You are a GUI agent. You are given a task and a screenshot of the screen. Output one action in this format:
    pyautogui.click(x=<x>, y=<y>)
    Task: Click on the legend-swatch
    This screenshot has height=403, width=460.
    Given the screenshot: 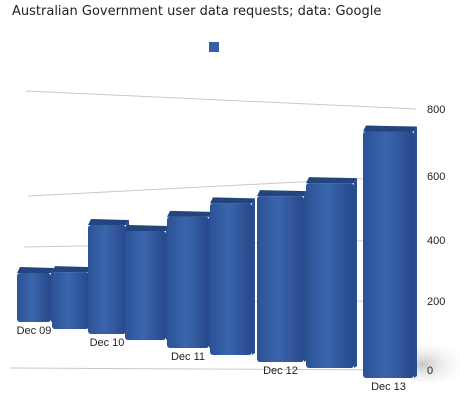 What is the action you would take?
    pyautogui.click(x=214, y=47)
    